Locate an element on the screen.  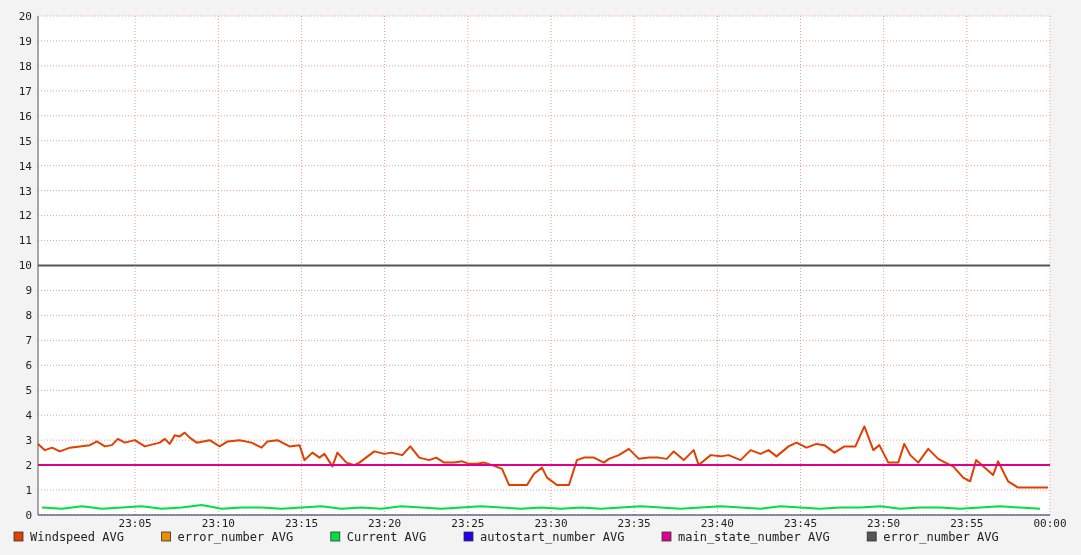
y-tick-label: 17 is located at coordinates (25, 91).